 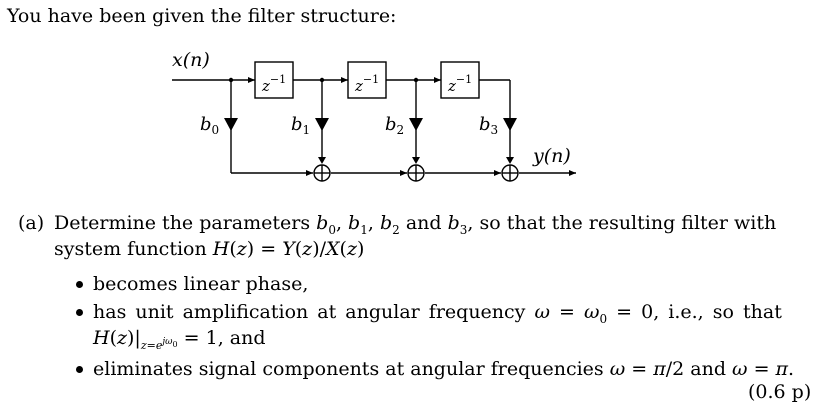 I want to click on delay-label-1: z−1, so click(x=273, y=84).